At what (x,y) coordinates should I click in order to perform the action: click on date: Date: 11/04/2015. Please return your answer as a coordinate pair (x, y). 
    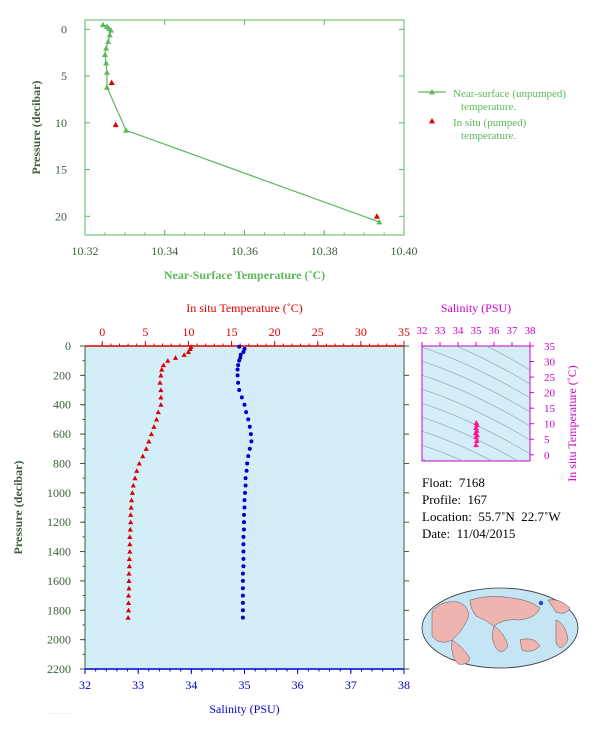
    Looking at the image, I should click on (469, 533).